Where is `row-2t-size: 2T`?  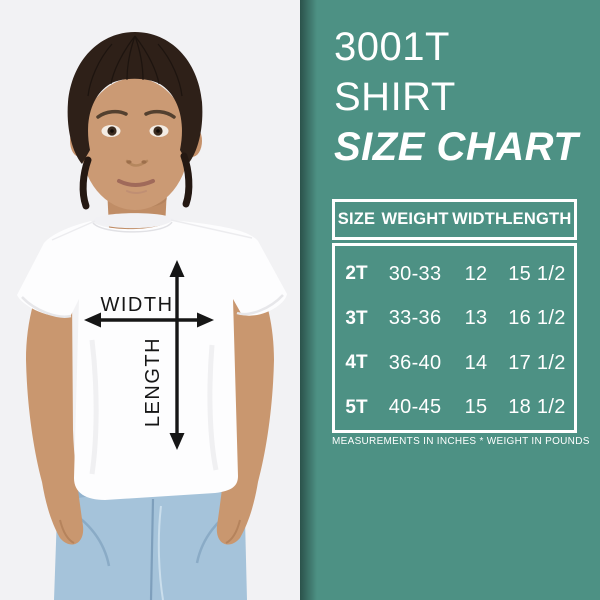 row-2t-size: 2T is located at coordinates (356, 274).